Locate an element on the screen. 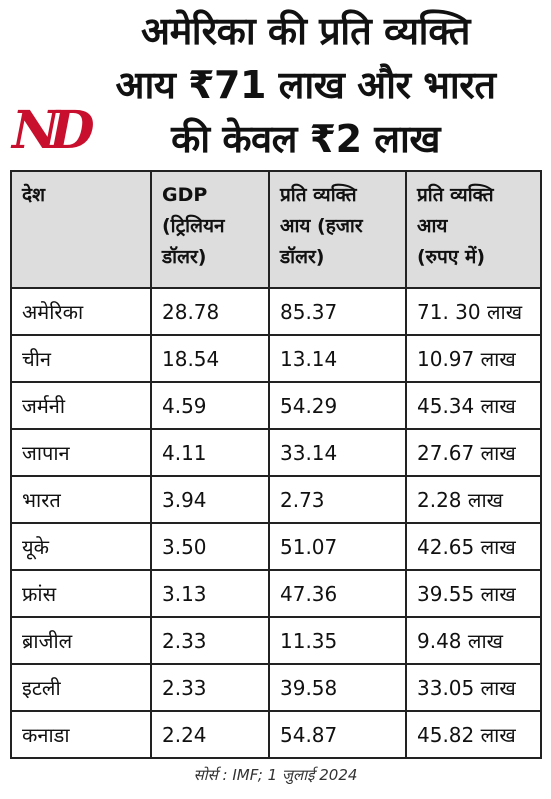  table-cell: 45.82 लाख is located at coordinates (473, 734).